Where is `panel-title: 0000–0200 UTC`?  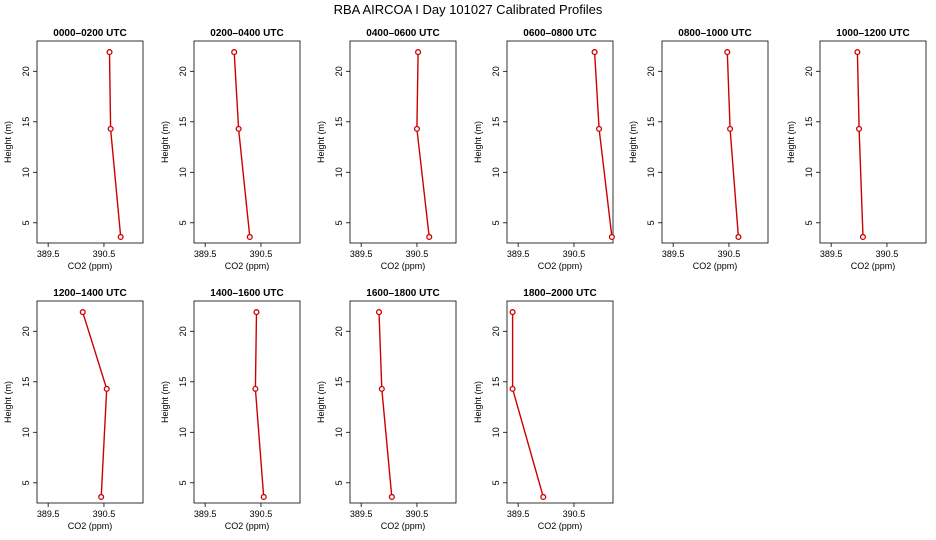
panel-title: 0000–0200 UTC is located at coordinates (89, 33).